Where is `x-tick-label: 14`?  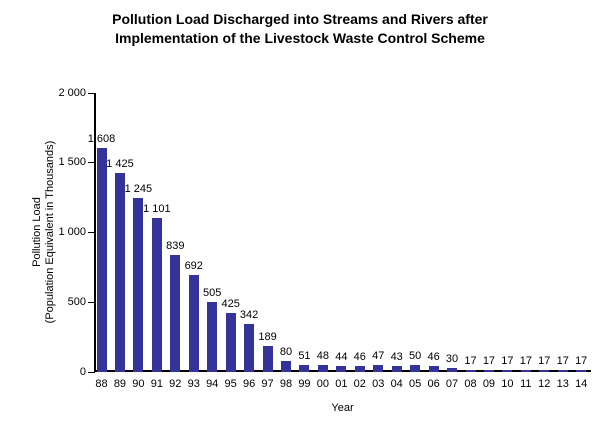 x-tick-label: 14 is located at coordinates (581, 384).